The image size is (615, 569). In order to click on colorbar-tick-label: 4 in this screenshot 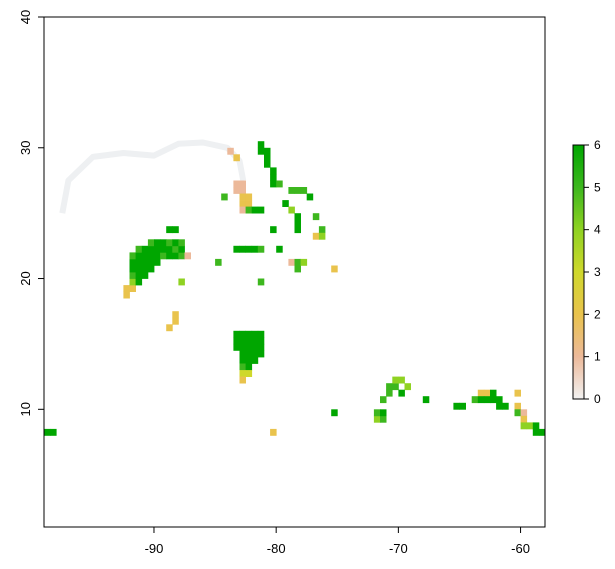, I will do `click(597, 230)`.